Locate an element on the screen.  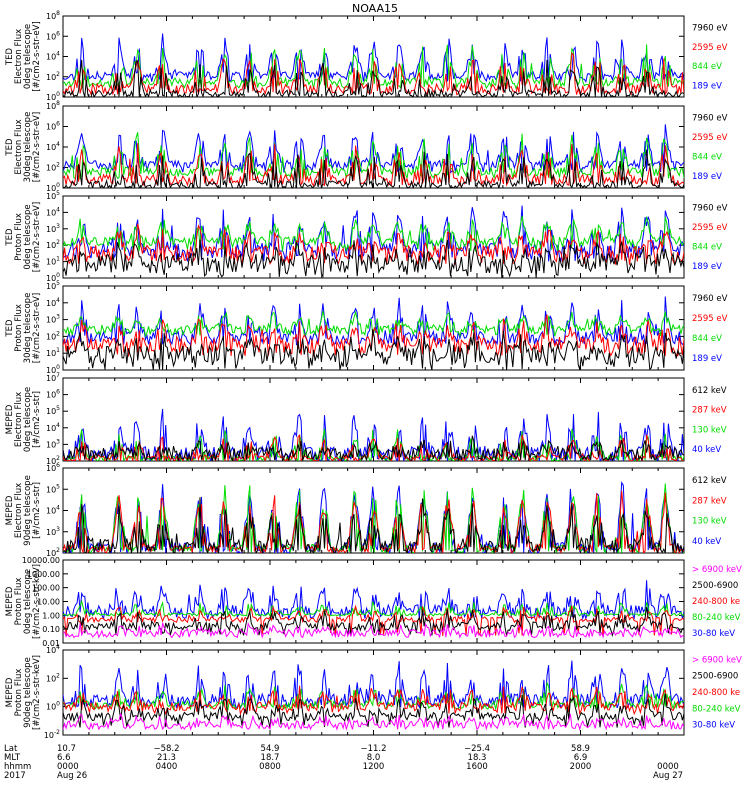
y-axis-label: Electron Flux is located at coordinates (19, 419).